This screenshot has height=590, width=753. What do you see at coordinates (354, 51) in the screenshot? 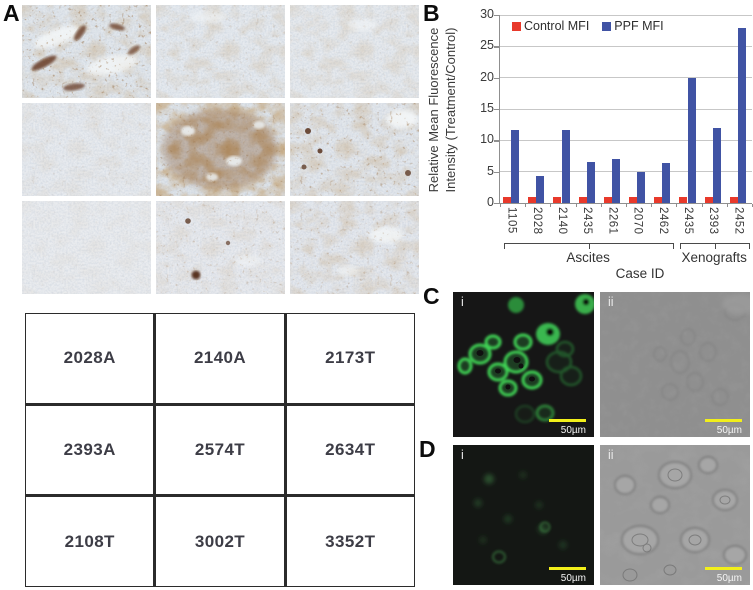
I see `ihc-image-a3` at bounding box center [354, 51].